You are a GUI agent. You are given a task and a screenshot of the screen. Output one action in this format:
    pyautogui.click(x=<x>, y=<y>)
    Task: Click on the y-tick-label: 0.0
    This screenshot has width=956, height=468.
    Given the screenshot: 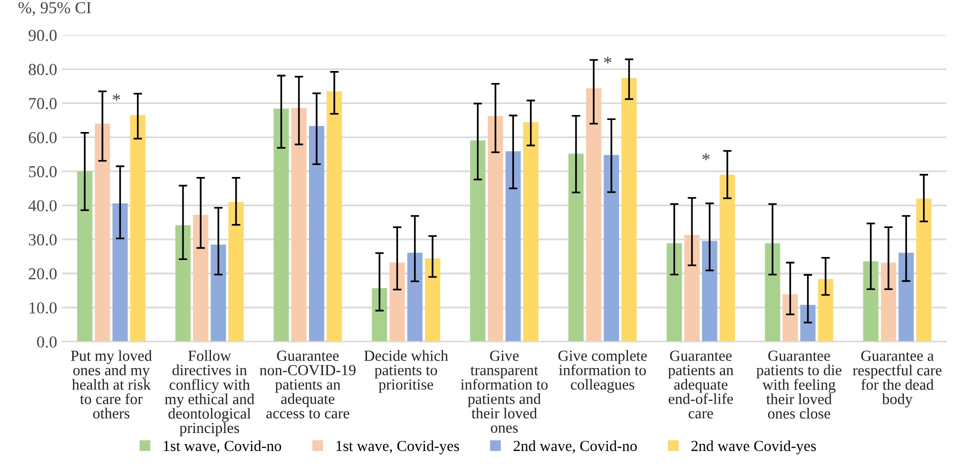 What is the action you would take?
    pyautogui.click(x=47, y=342)
    